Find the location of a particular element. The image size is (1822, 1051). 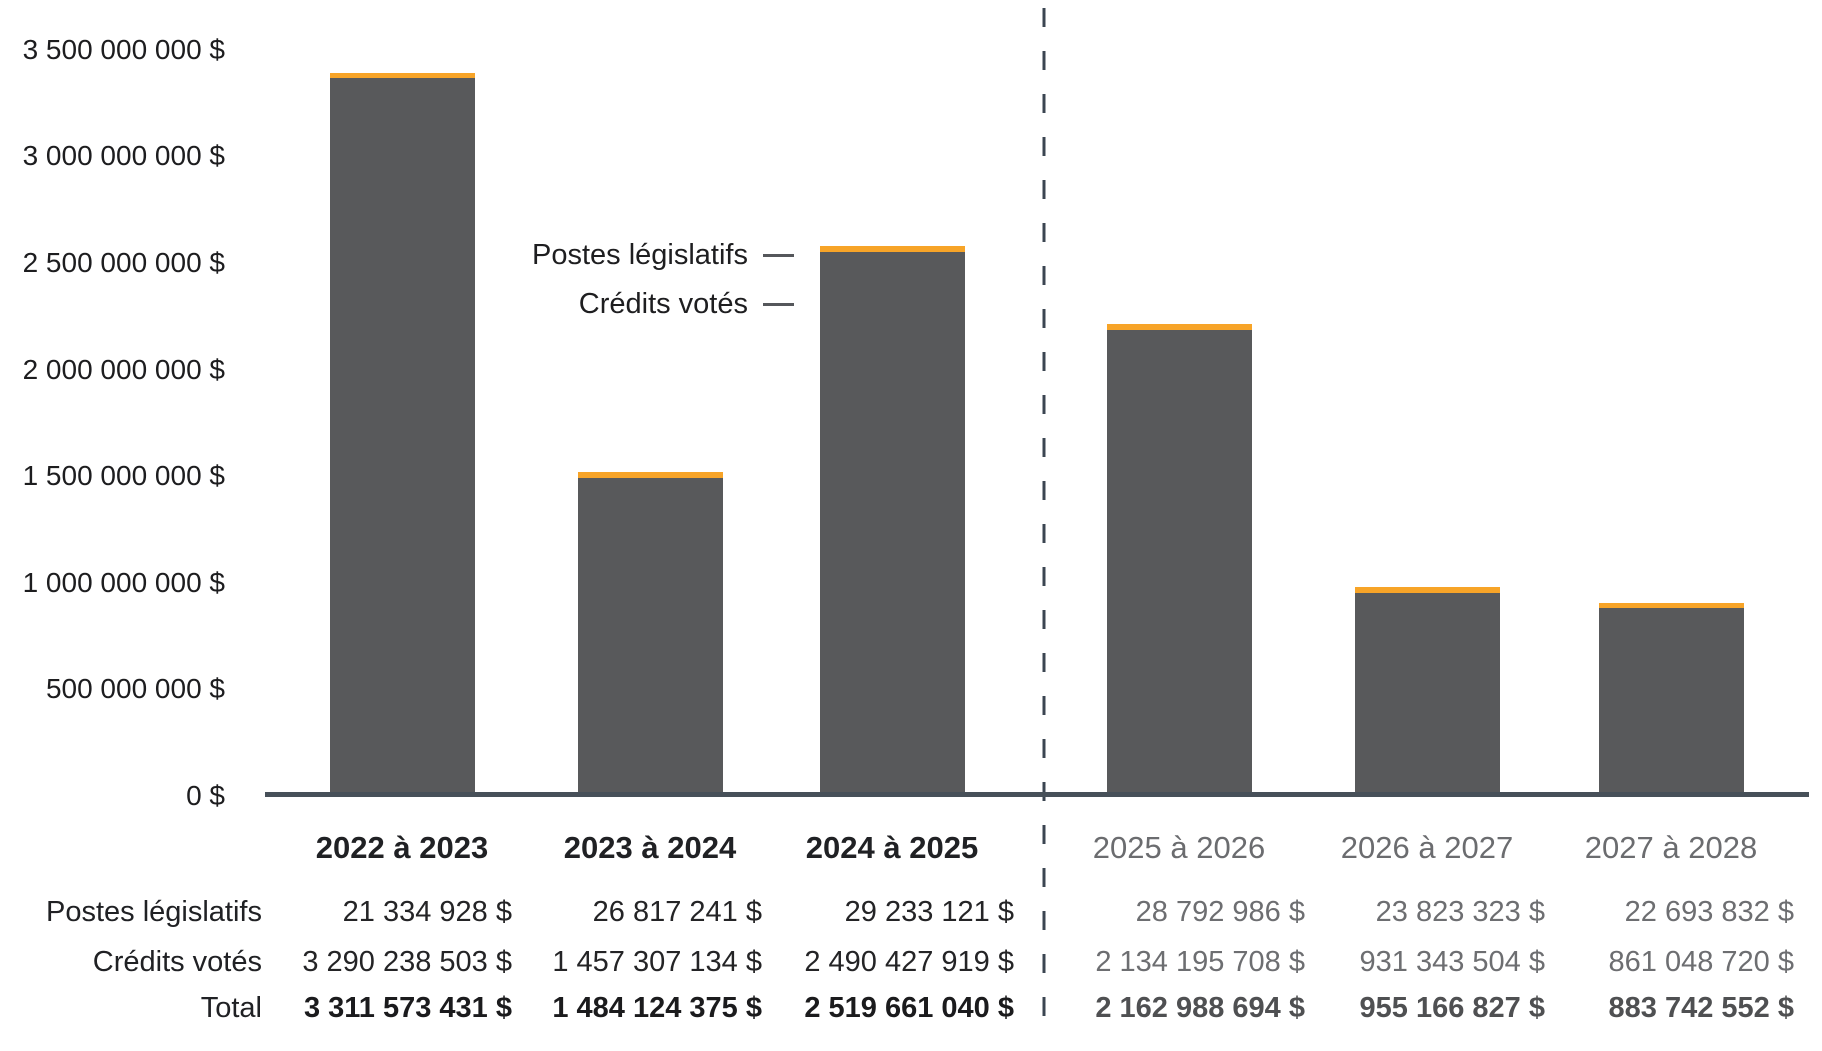

table-cell-r2-c4: 955 166 827 $ is located at coordinates (1452, 1008).